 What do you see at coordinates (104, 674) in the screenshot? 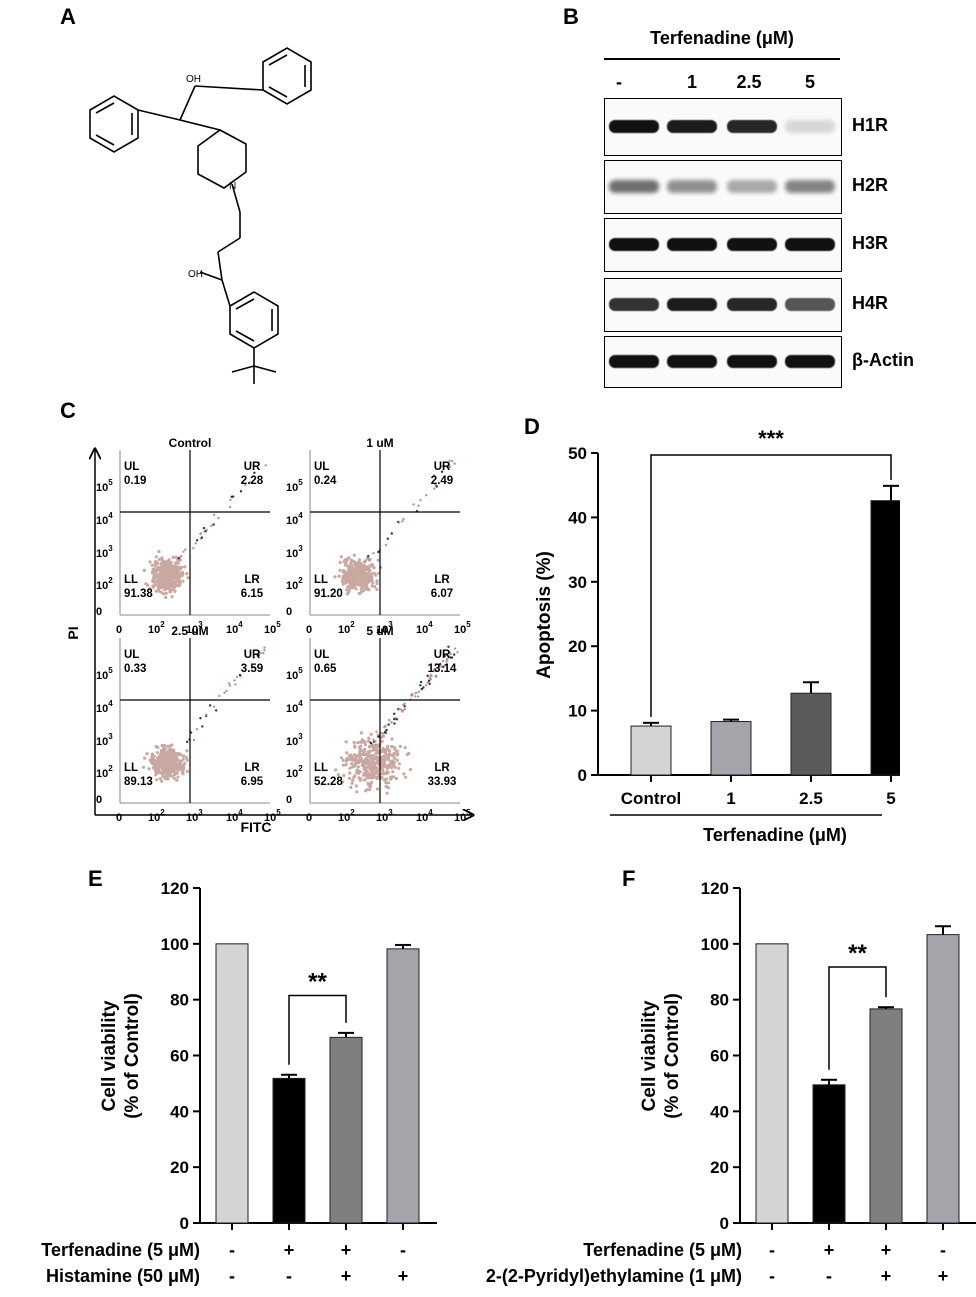
I see `y-tick-label: 105` at bounding box center [104, 674].